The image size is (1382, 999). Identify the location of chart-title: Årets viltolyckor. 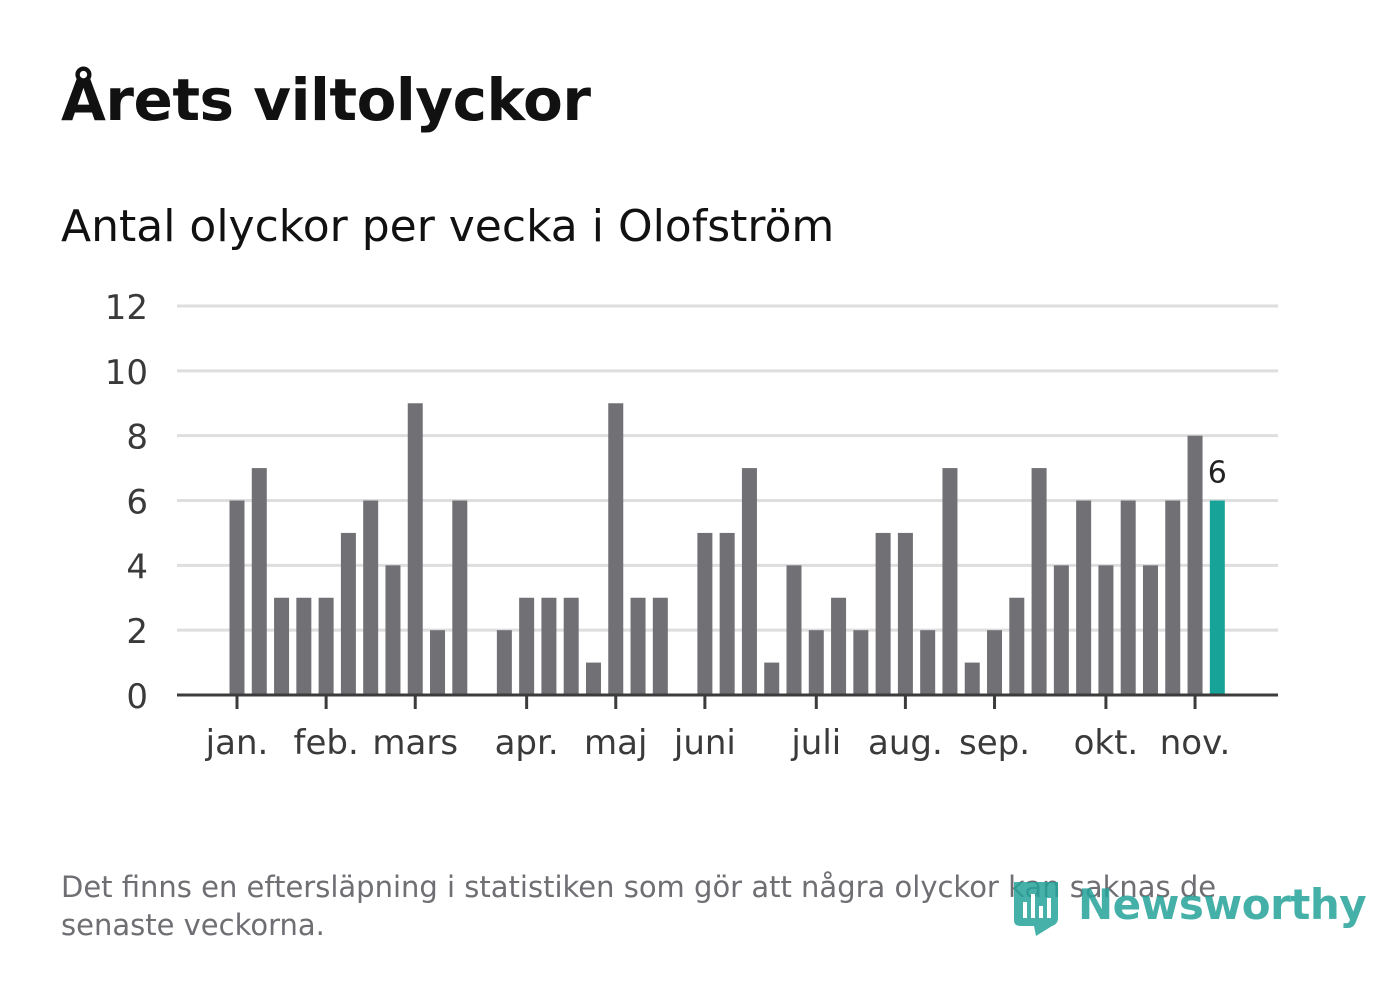
(326, 100).